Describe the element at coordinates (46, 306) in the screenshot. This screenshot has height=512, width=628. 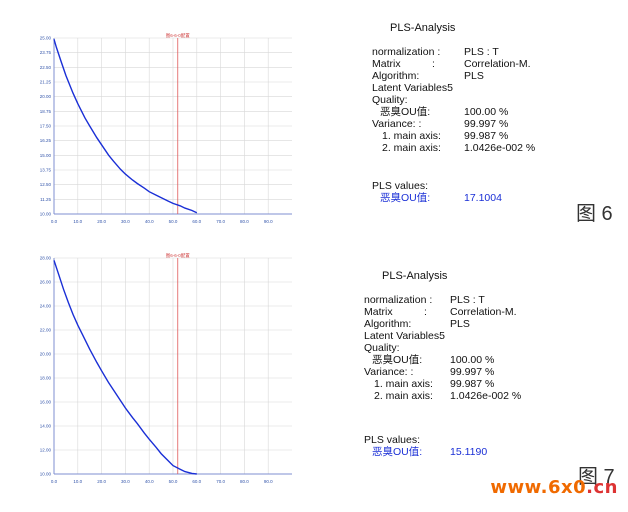
I see `y-tick-label: 24.00` at that location.